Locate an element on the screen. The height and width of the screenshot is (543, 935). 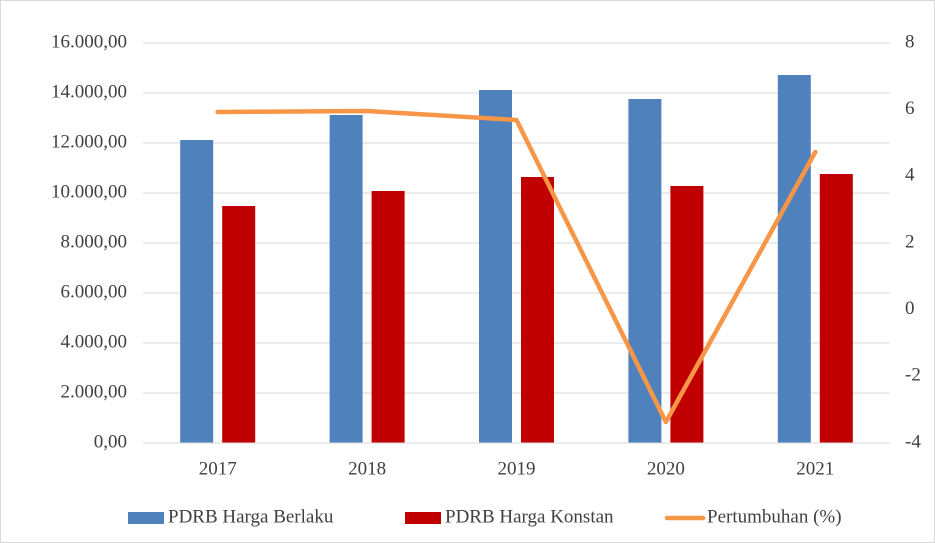
y-tick-label: 0,00 is located at coordinates (110, 441).